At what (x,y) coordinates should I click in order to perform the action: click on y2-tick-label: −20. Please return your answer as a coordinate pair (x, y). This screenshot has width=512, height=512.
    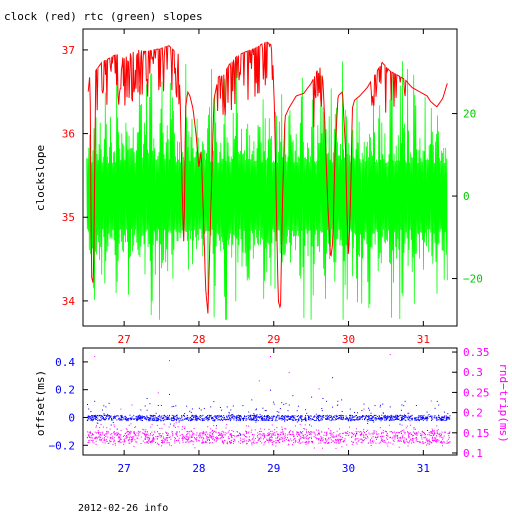
    Looking at the image, I should click on (473, 279).